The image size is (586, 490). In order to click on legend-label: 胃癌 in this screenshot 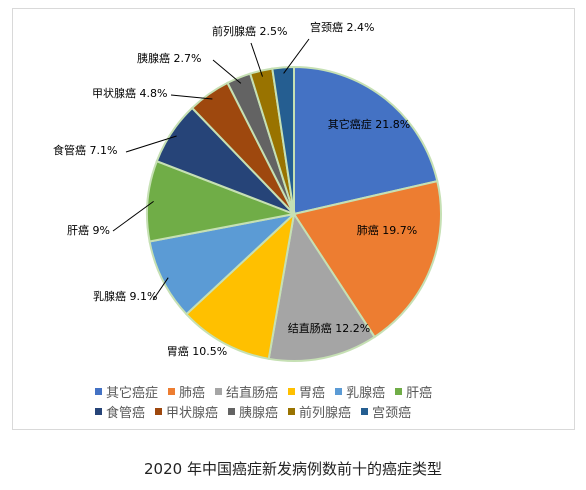, I will do `click(312, 393)`.